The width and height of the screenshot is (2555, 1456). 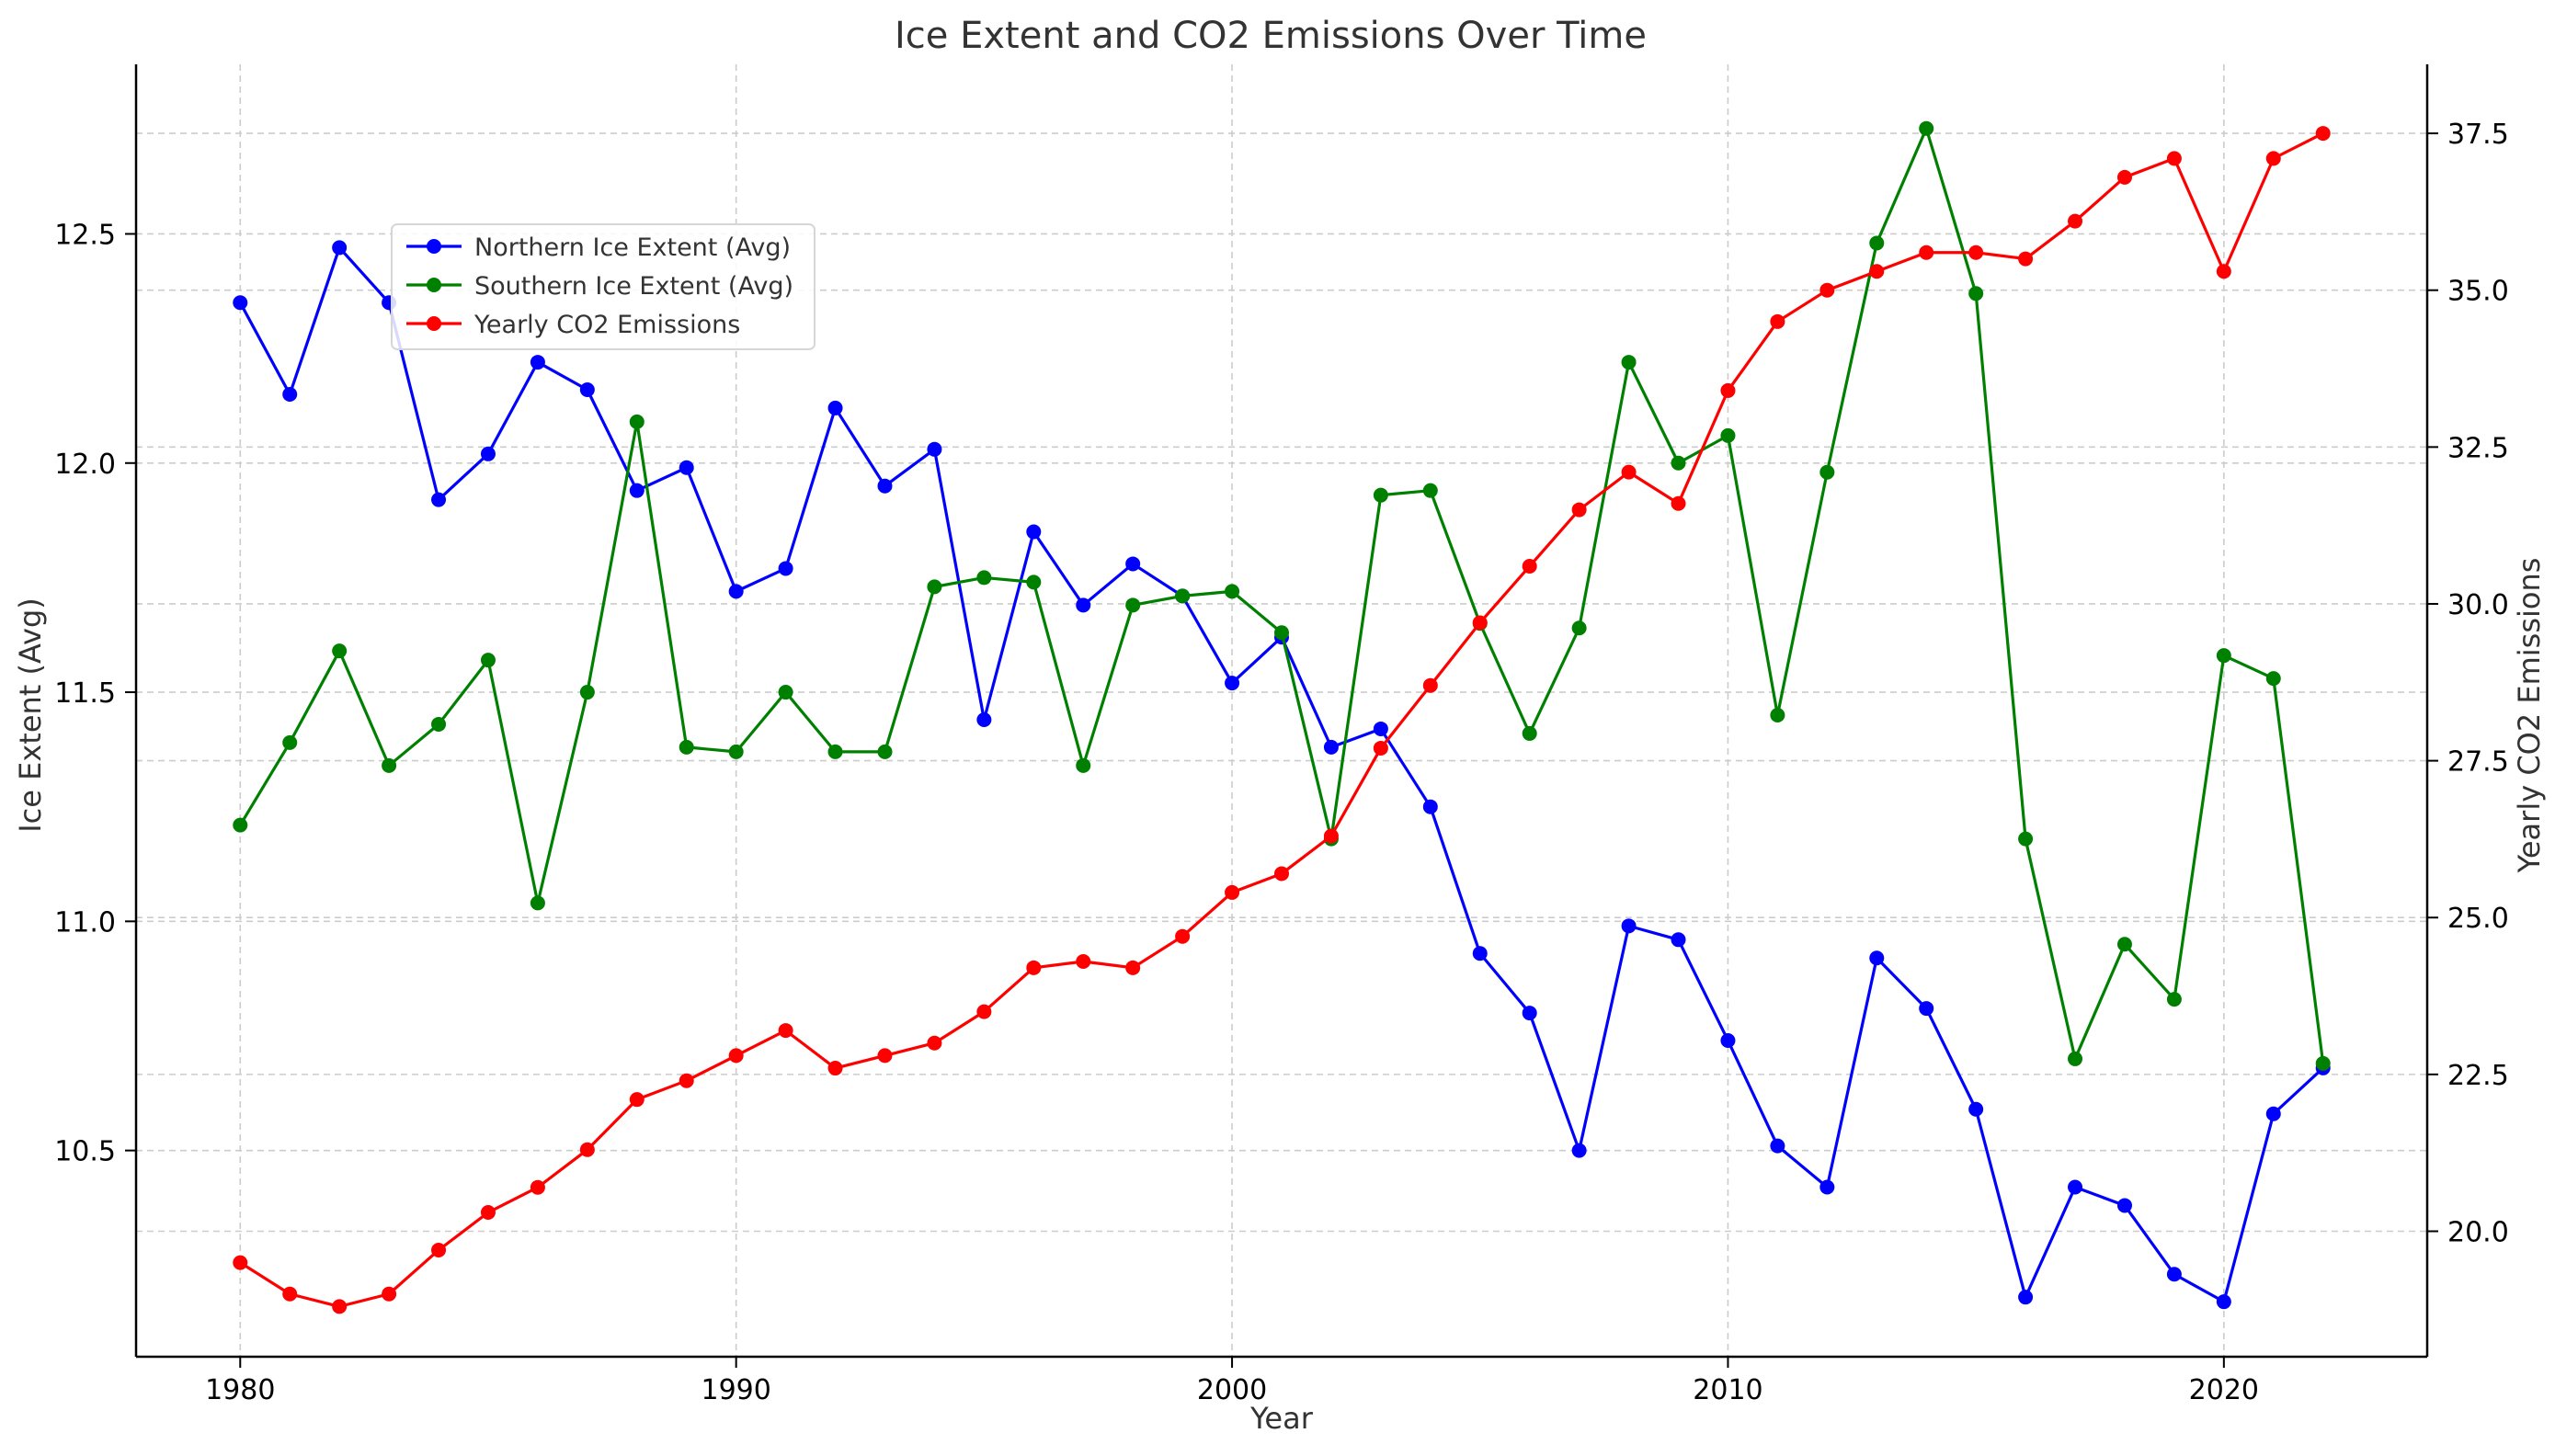 What do you see at coordinates (735, 1390) in the screenshot?
I see `x-tick-label: 1990` at bounding box center [735, 1390].